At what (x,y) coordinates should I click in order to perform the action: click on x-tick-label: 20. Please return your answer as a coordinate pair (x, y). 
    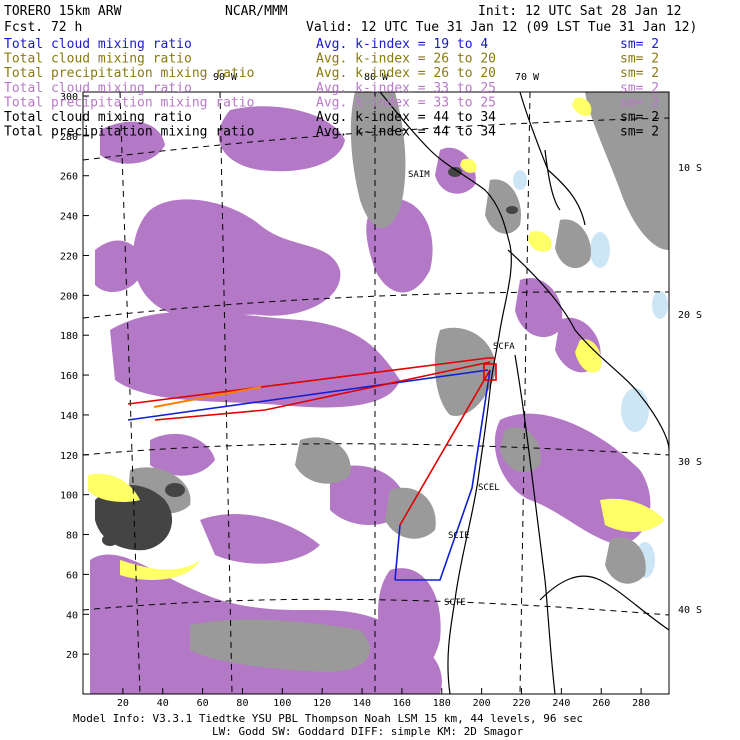
    Looking at the image, I should click on (123, 703).